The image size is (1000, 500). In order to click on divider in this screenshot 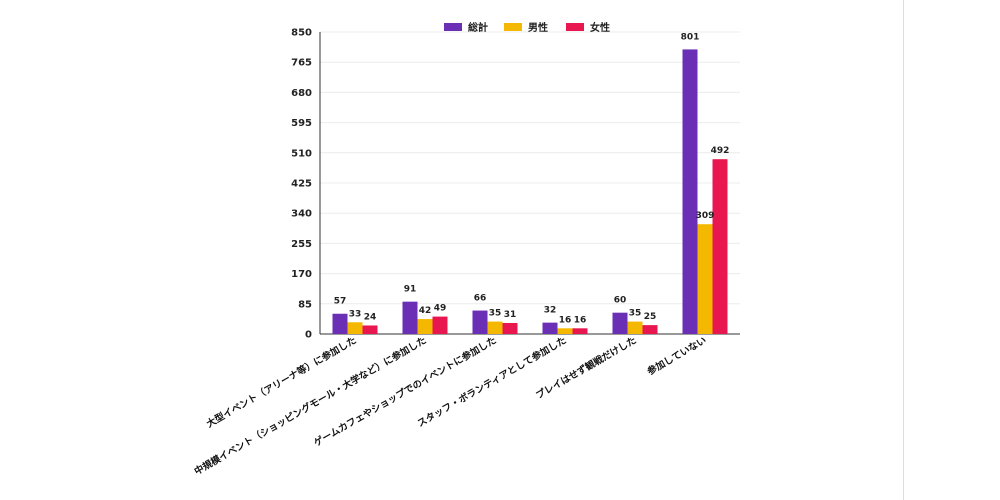, I will do `click(903, 250)`.